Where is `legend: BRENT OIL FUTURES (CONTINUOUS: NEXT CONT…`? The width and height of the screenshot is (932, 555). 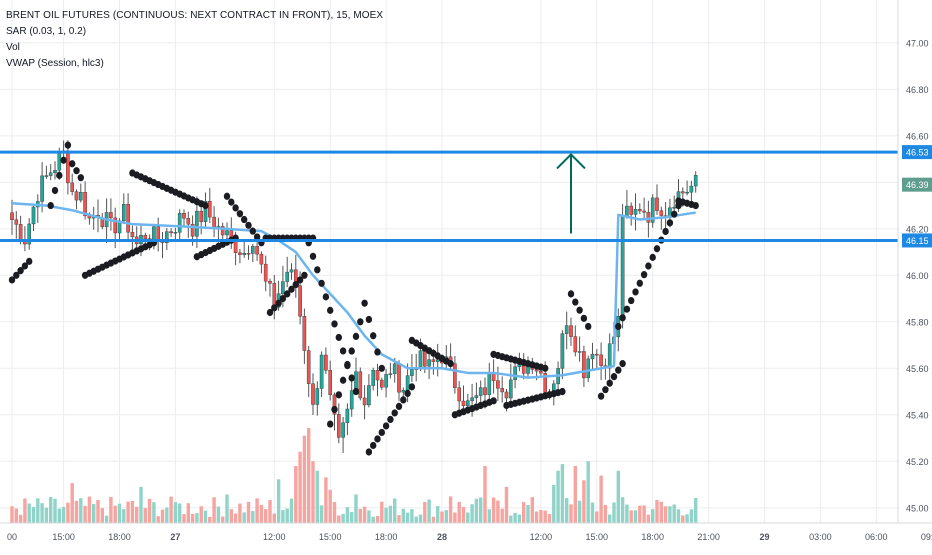 legend: BRENT OIL FUTURES (CONTINUOUS: NEXT CONT… is located at coordinates (194, 40).